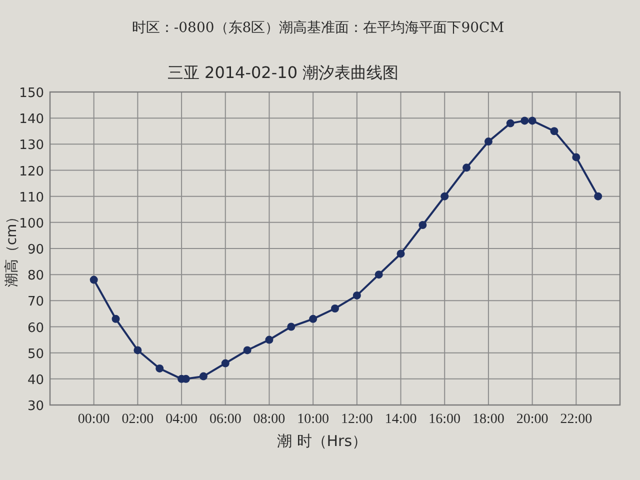  What do you see at coordinates (35, 250) in the screenshot?
I see `y-tick-label: 90` at bounding box center [35, 250].